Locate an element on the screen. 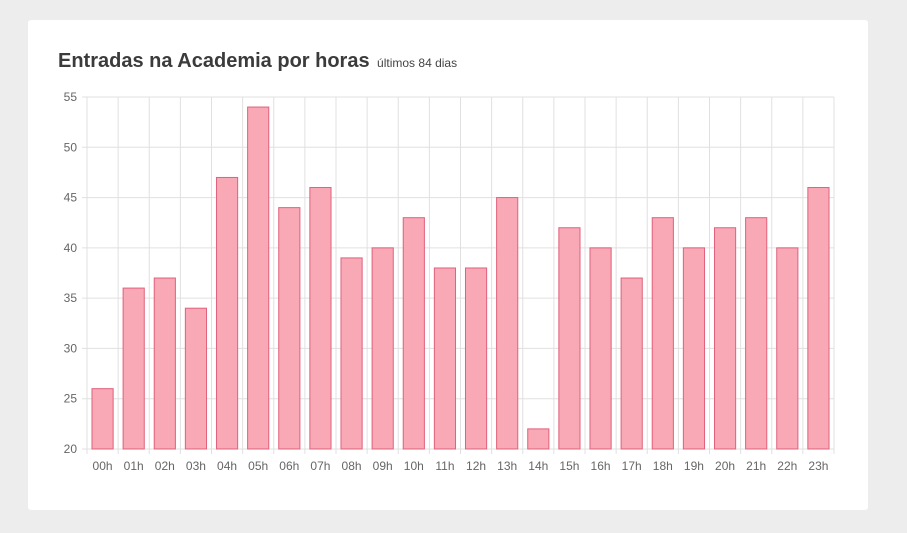 The height and width of the screenshot is (533, 907). bar-22h is located at coordinates (787, 348).